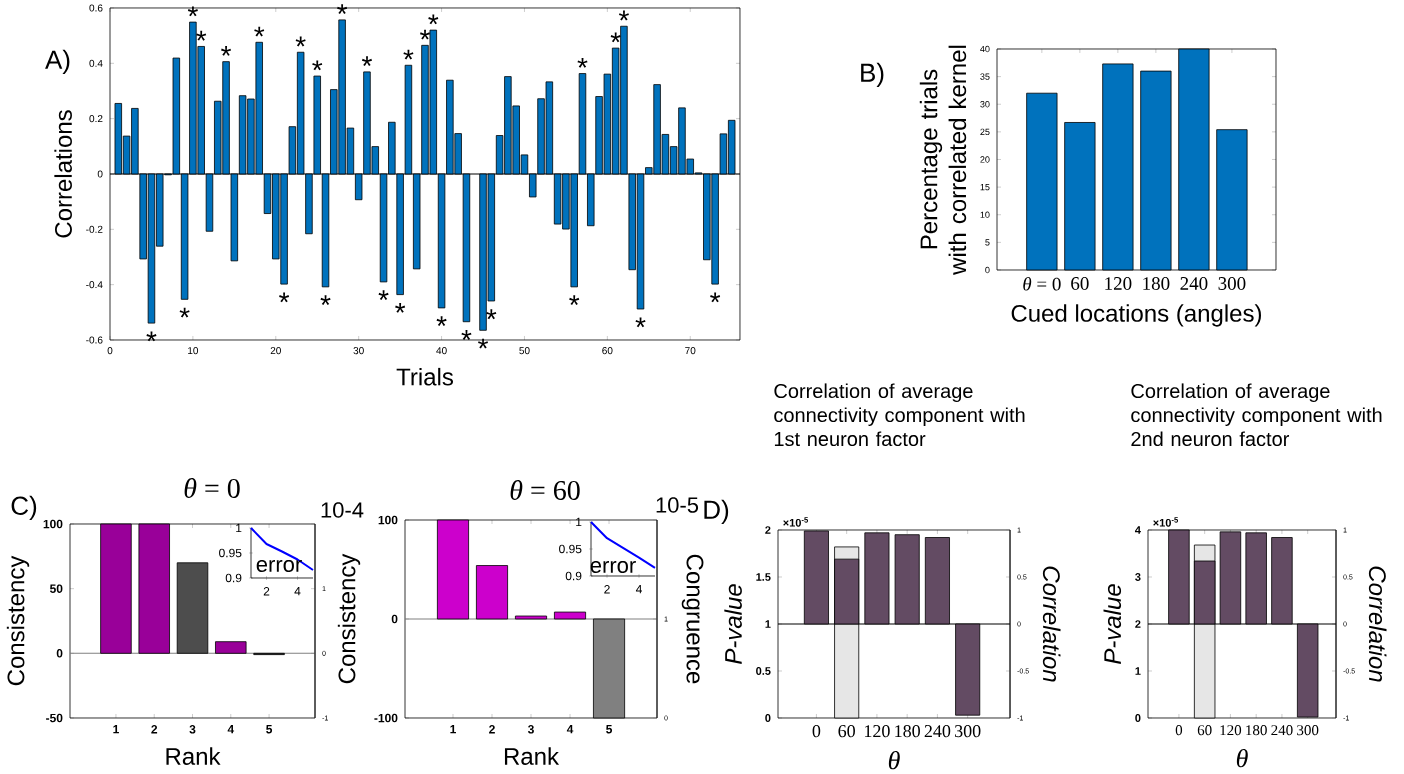  Describe the element at coordinates (1136, 315) in the screenshot. I see `x-axis-title: Cued locations (angles)` at that location.